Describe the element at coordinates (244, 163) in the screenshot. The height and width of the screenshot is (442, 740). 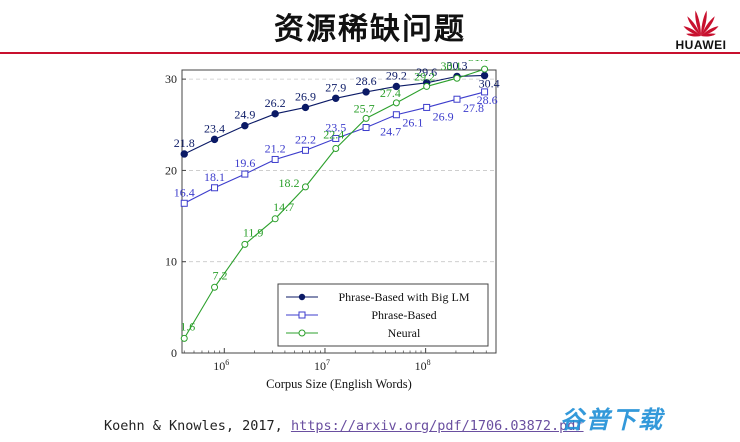
I see `data-label: 19.6` at that location.